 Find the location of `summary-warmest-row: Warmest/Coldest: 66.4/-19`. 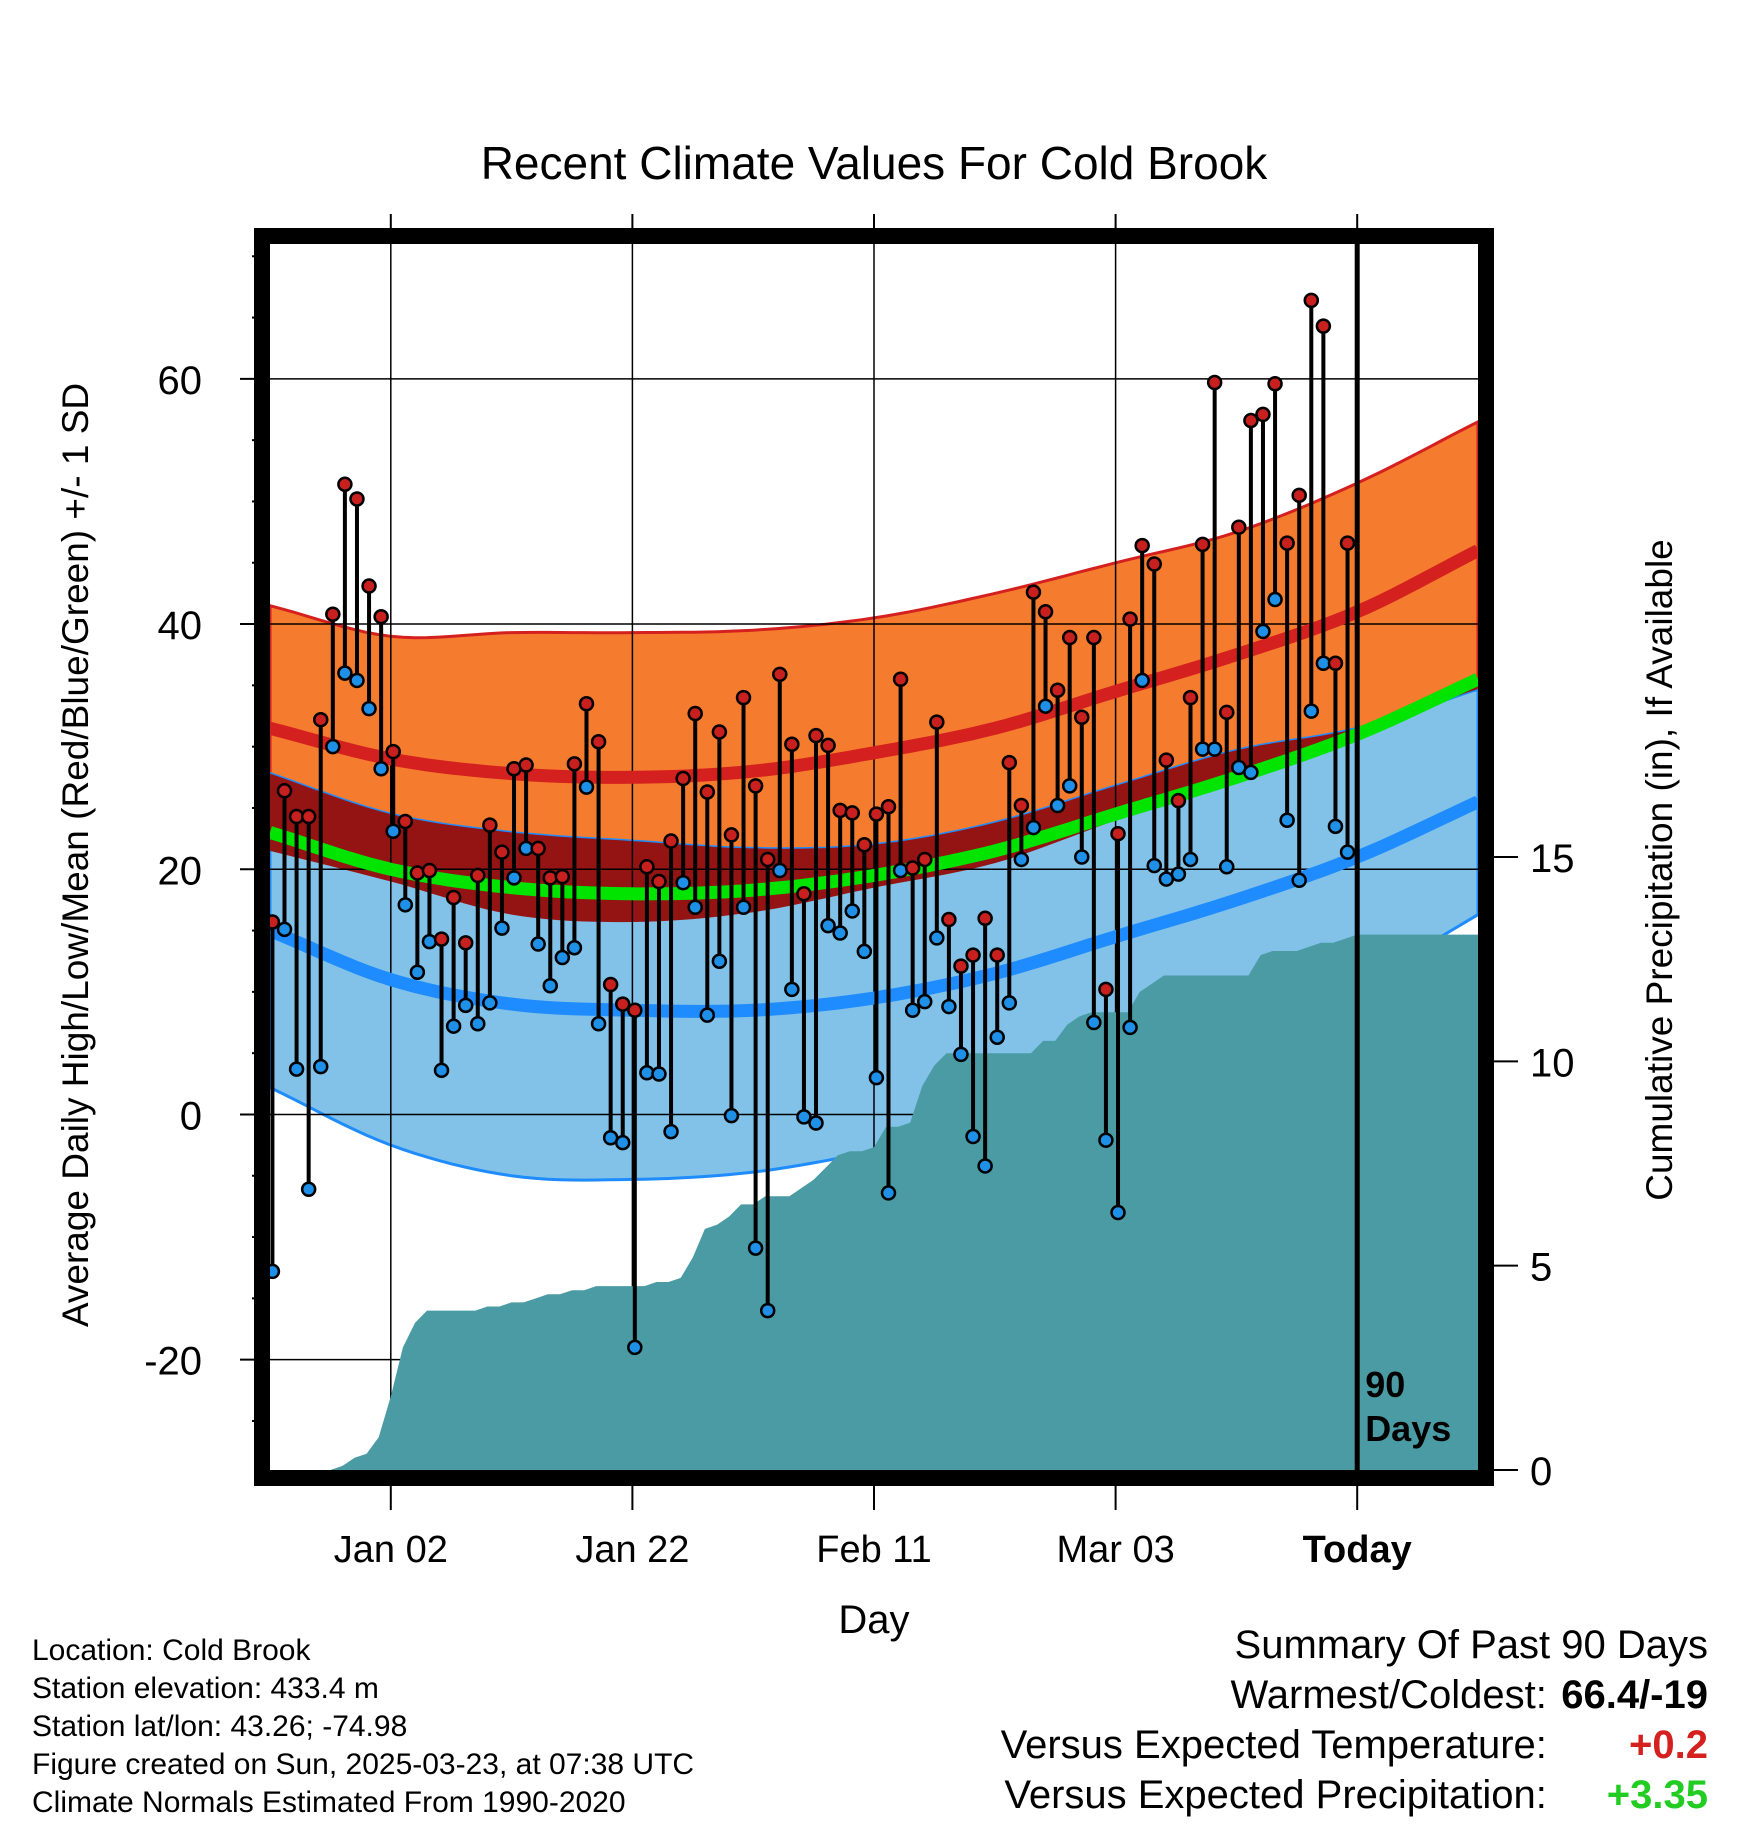

summary-warmest-row: Warmest/Coldest: 66.4/-19 is located at coordinates (1355, 1695).